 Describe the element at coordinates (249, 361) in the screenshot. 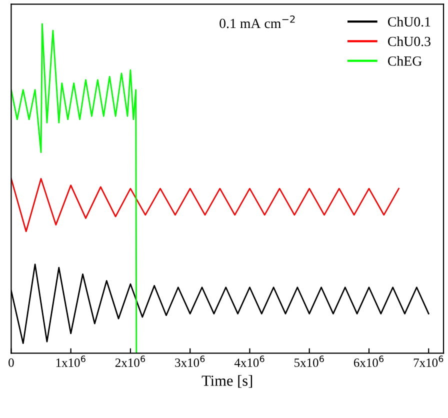

I see `x-tick-label: 4x10$^{6}$` at that location.